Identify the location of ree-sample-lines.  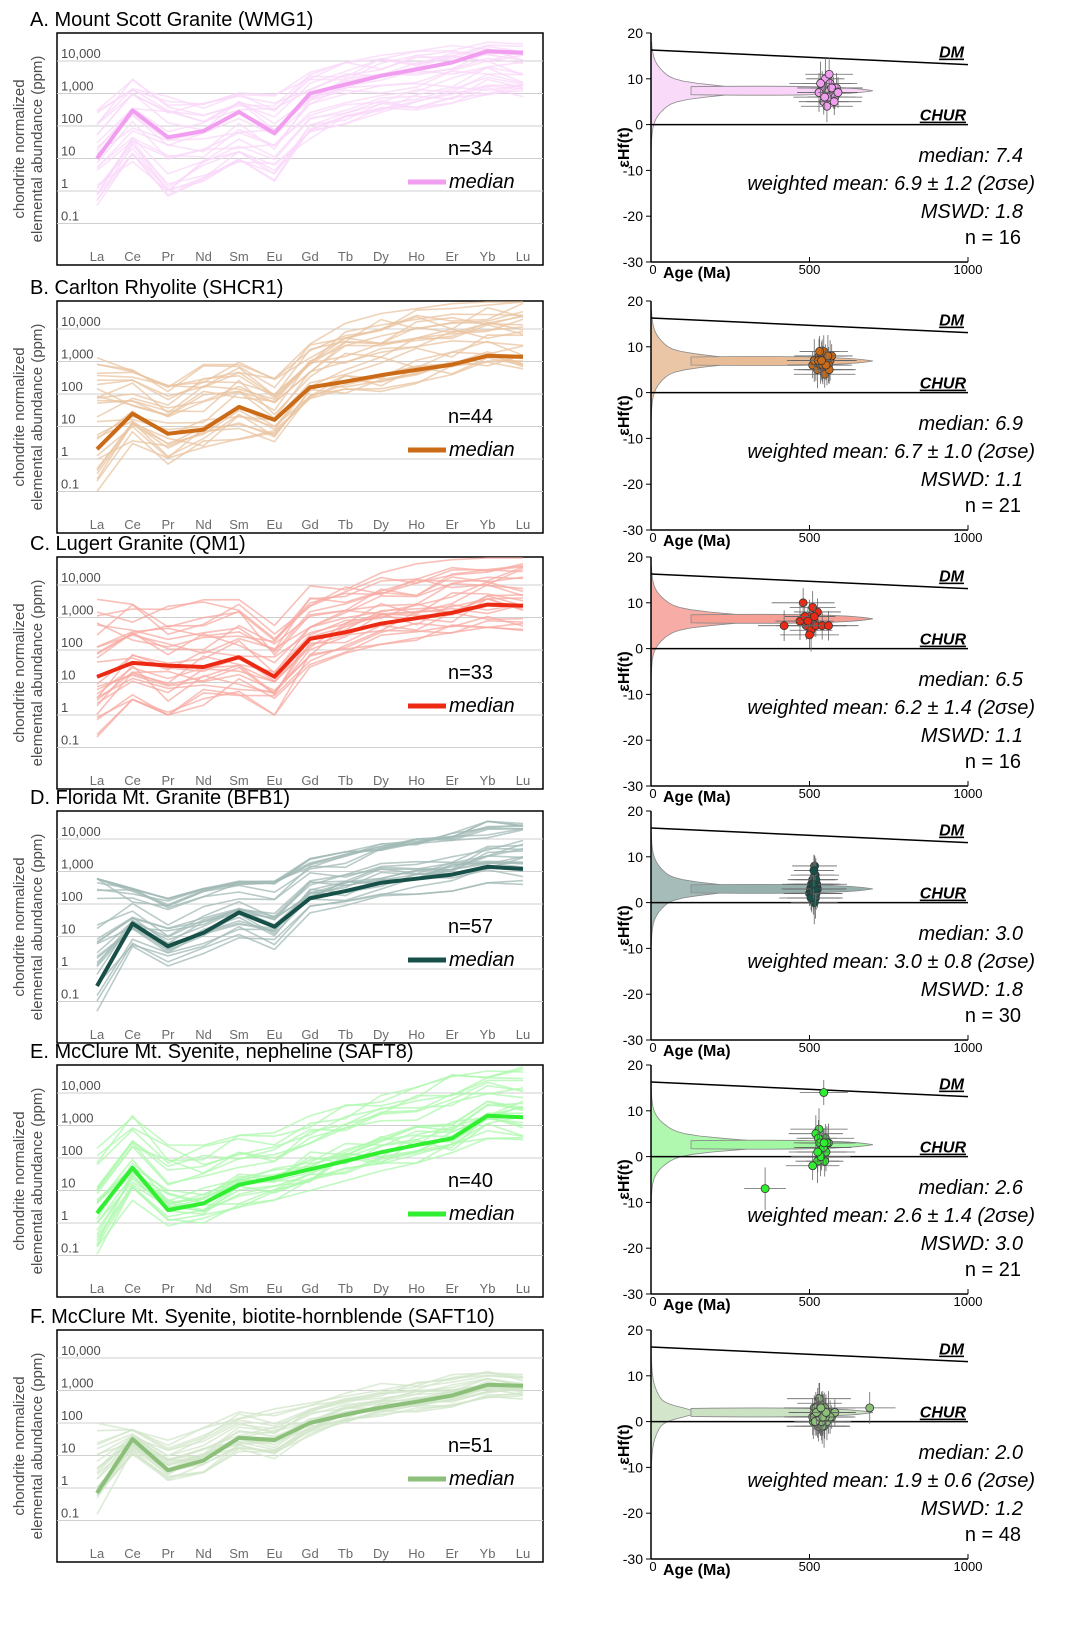
(310, 1160).